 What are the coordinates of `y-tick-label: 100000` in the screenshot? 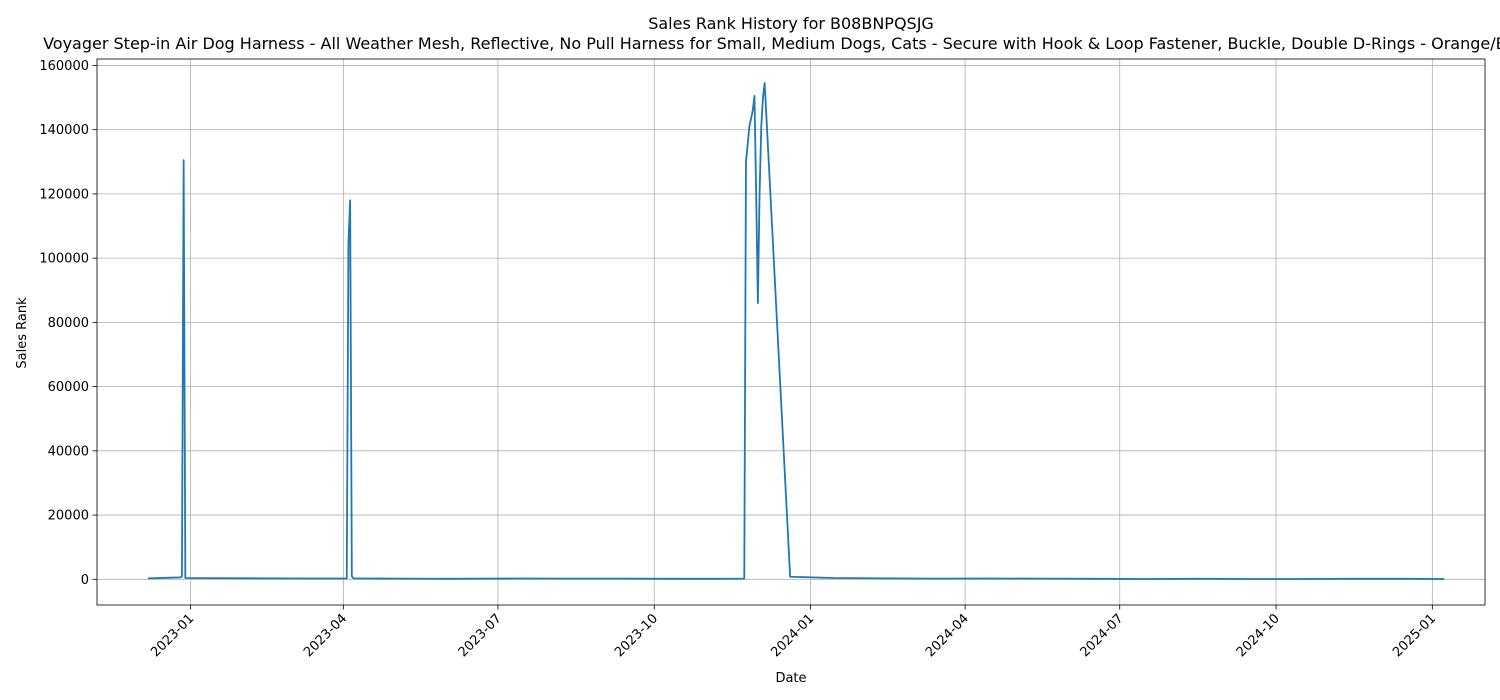 It's located at (64, 259).